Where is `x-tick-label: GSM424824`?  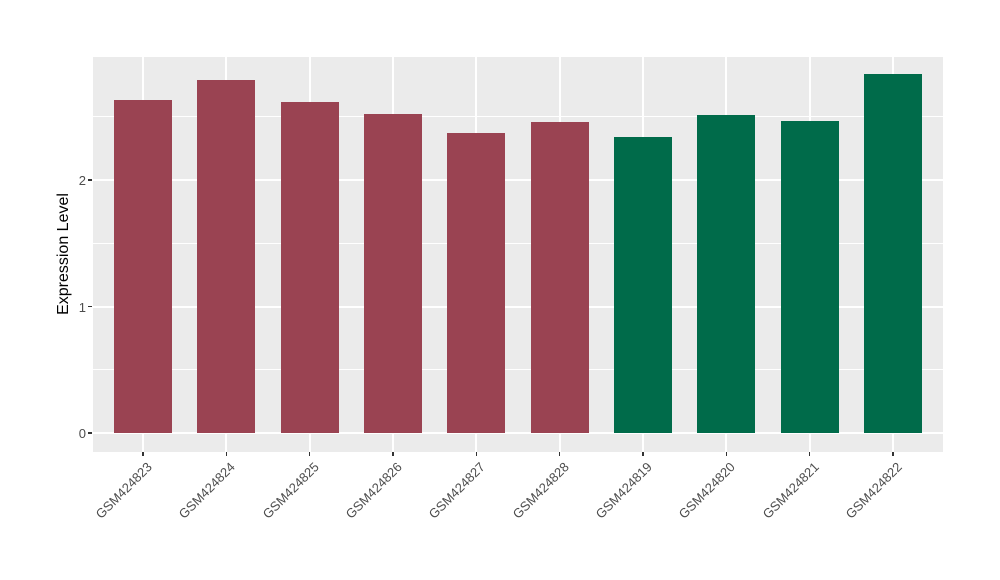
x-tick-label: GSM424824 is located at coordinates (207, 490).